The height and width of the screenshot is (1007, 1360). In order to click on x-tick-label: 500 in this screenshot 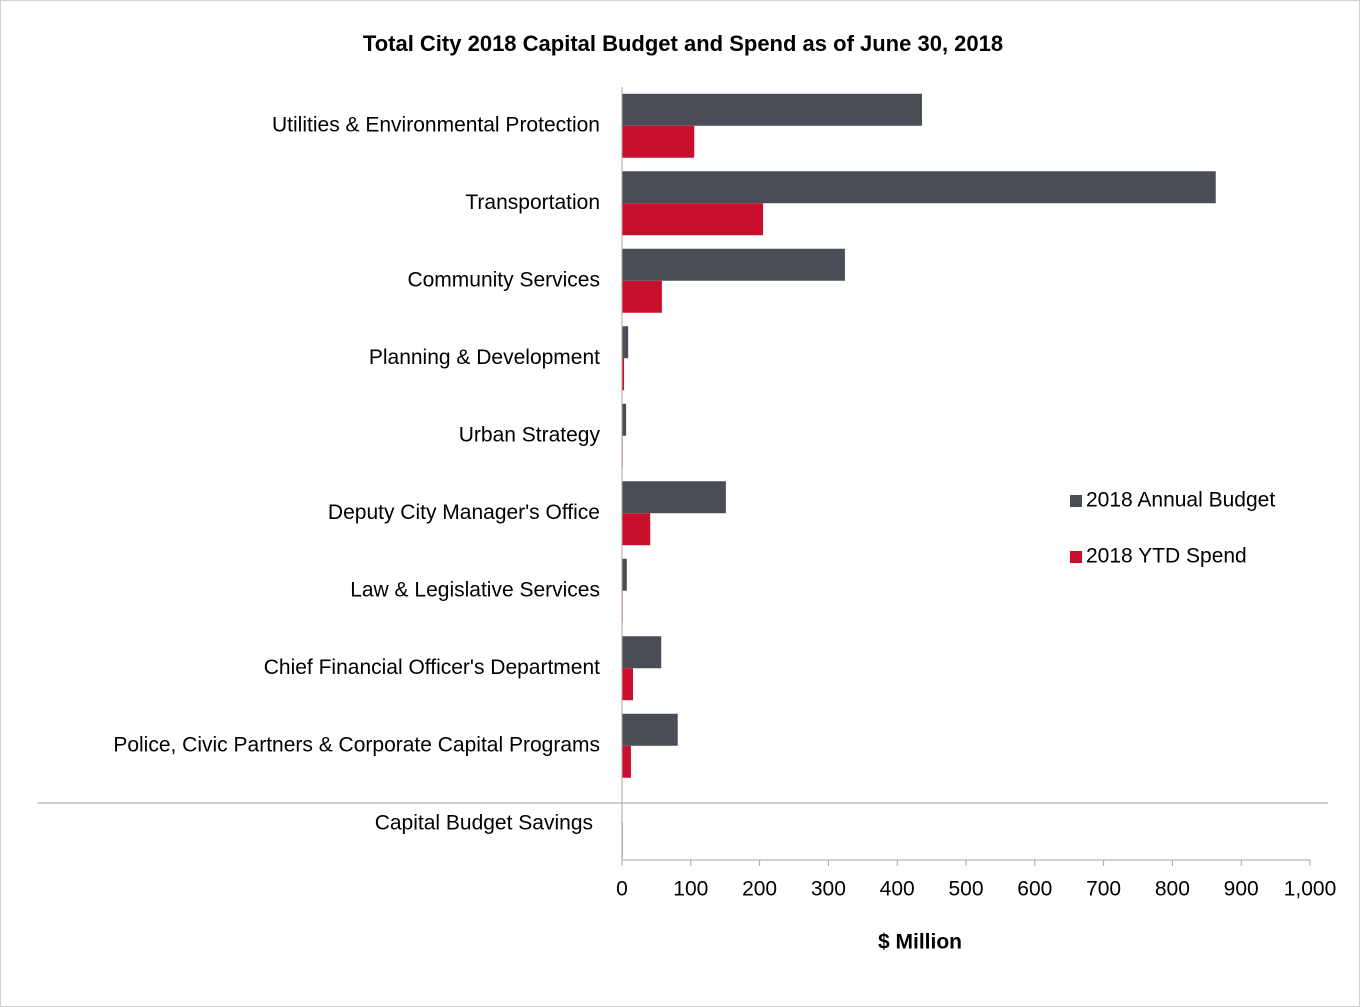, I will do `click(965, 889)`.